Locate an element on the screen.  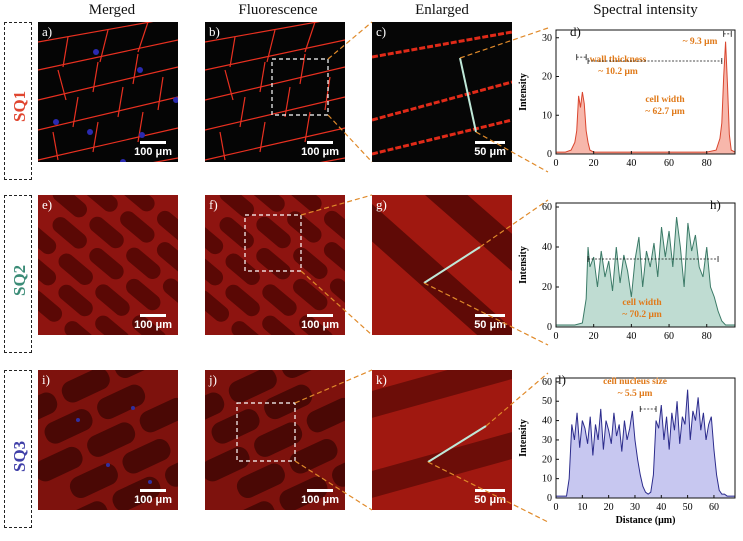
image-merged-sq3: i) 100 μm is located at coordinates (108, 440).